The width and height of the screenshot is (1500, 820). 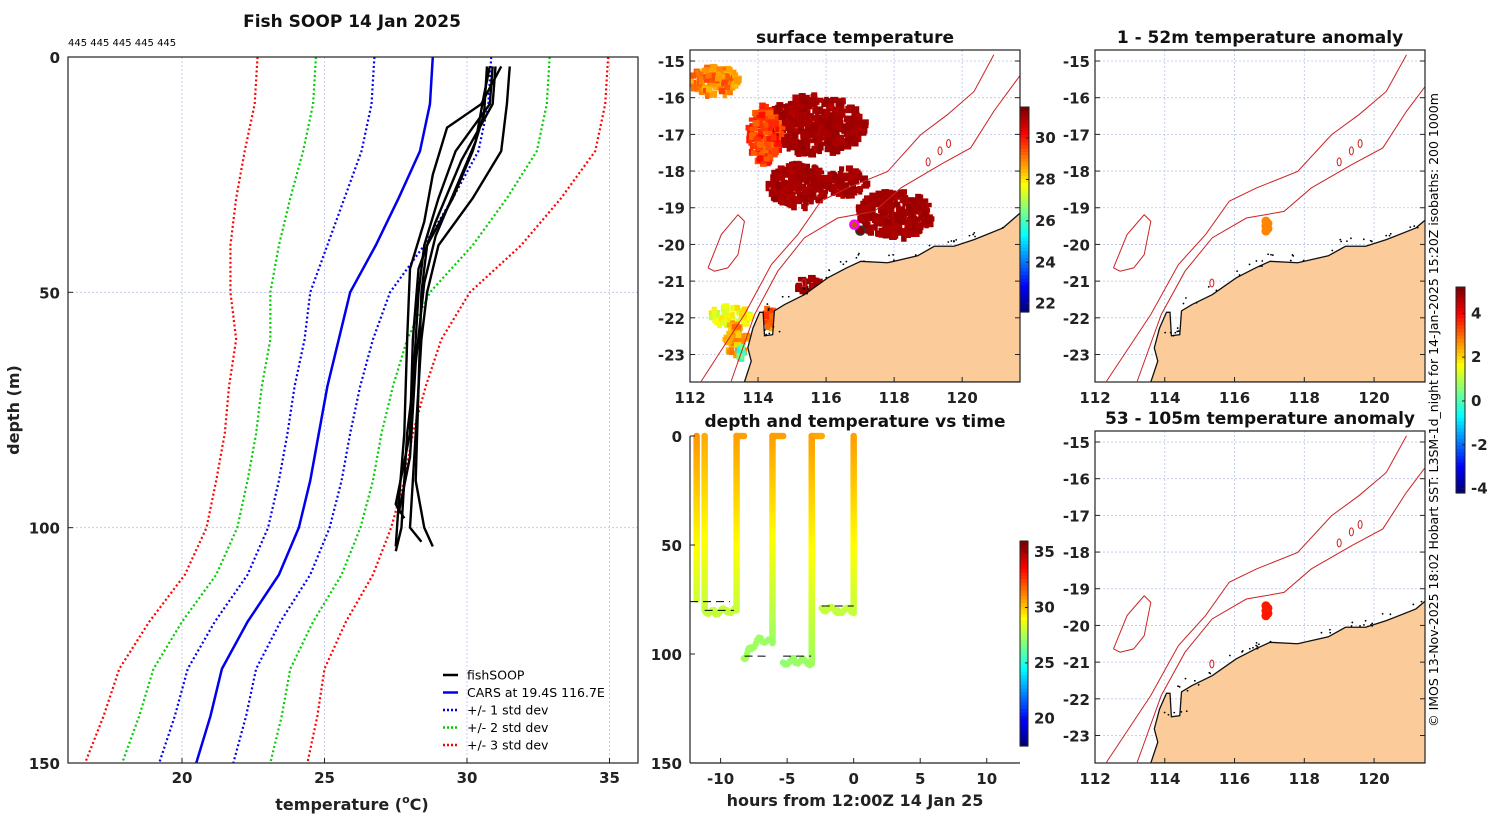 I want to click on y-tick-label: 50, so click(x=671, y=546).